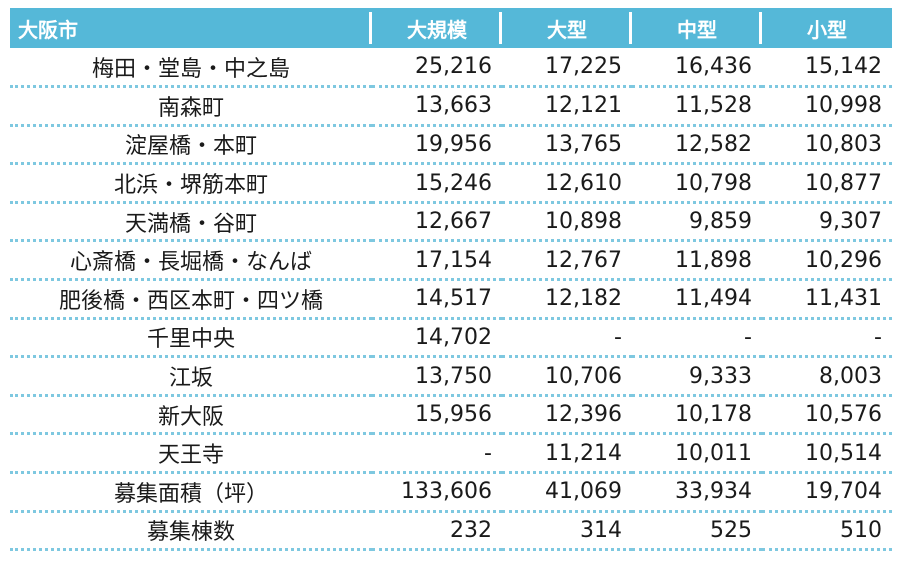  I want to click on row-label: 梅田・堂島・中之島, so click(191, 68).